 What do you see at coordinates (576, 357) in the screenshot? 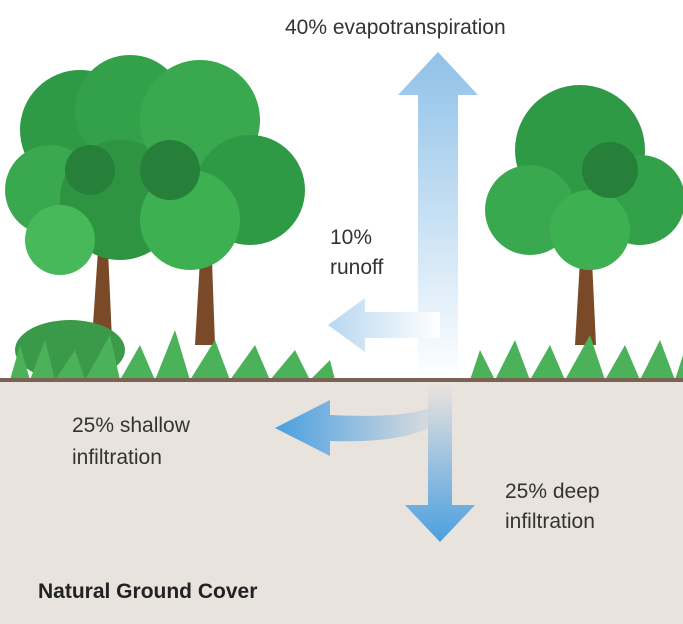
I see `grass-right` at bounding box center [576, 357].